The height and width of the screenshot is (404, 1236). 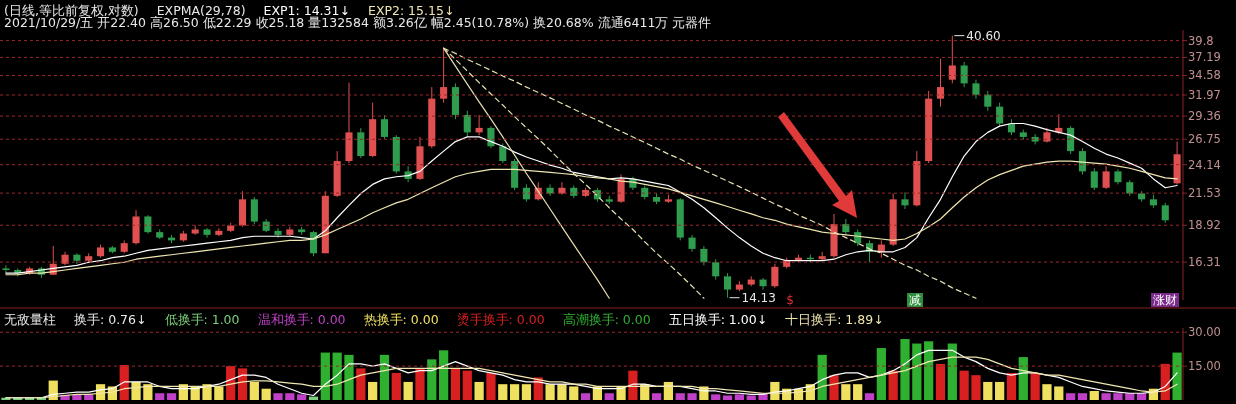 I want to click on text: 烫手换手: 0.00, so click(x=500, y=319).